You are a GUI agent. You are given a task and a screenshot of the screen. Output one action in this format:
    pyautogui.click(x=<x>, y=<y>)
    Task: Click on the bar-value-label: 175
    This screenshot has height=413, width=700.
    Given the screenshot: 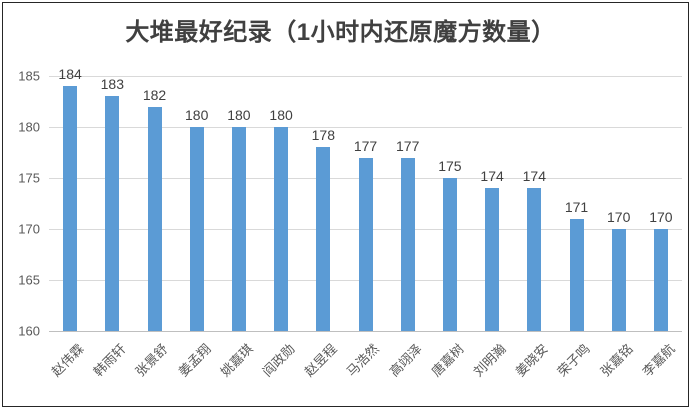 What is the action you would take?
    pyautogui.click(x=450, y=166)
    